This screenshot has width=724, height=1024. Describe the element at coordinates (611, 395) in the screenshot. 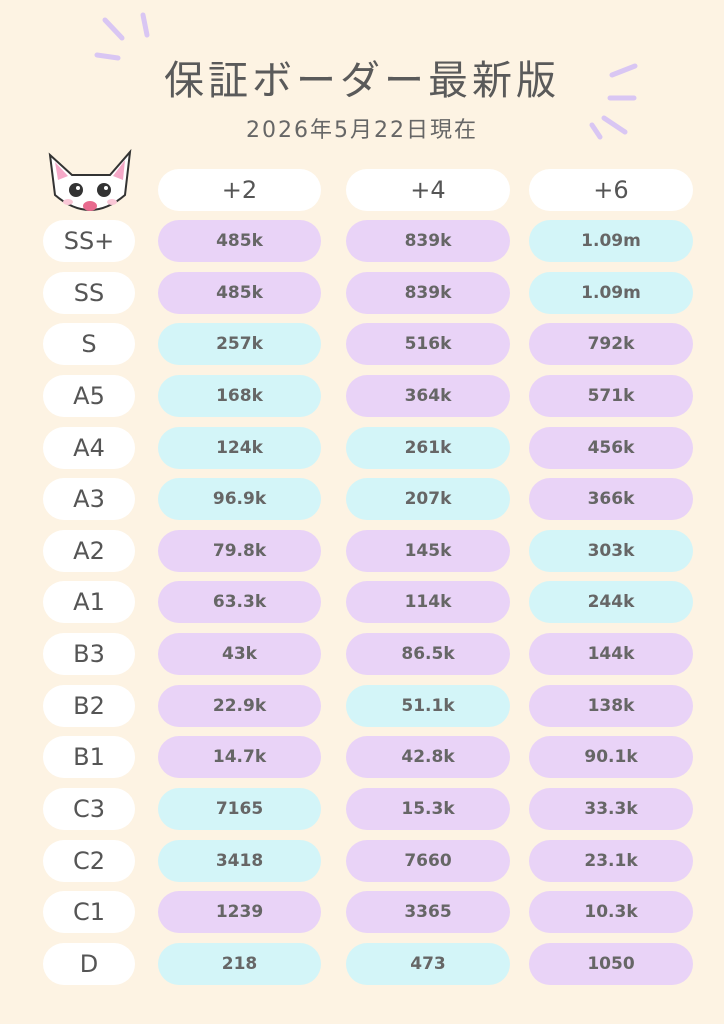

I see `cell: 571k` at that location.